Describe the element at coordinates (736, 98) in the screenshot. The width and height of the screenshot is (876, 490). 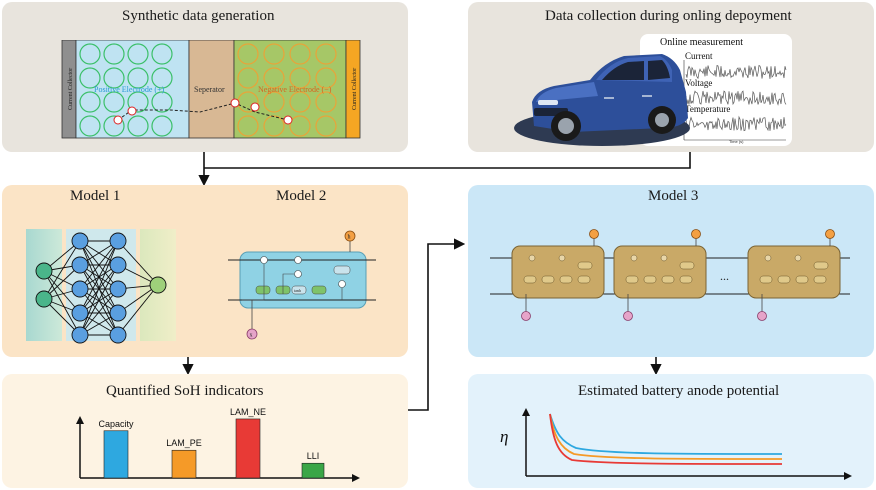
I see `voltage-signal` at that location.